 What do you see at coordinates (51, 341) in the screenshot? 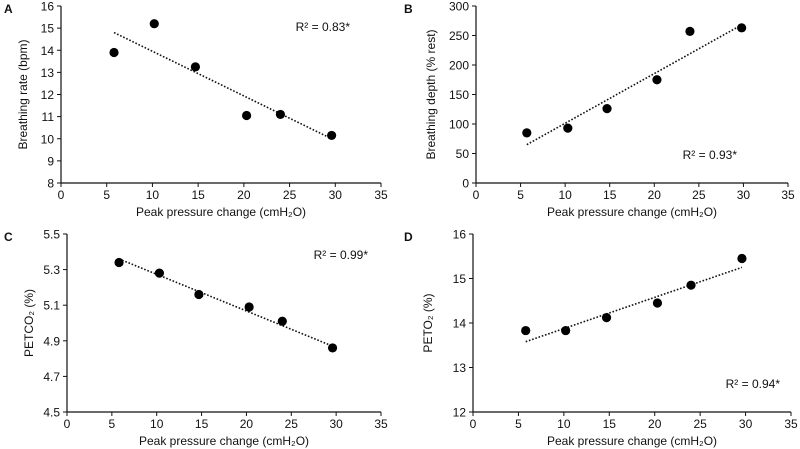
I see `y-tick-label: 4.9` at bounding box center [51, 341].